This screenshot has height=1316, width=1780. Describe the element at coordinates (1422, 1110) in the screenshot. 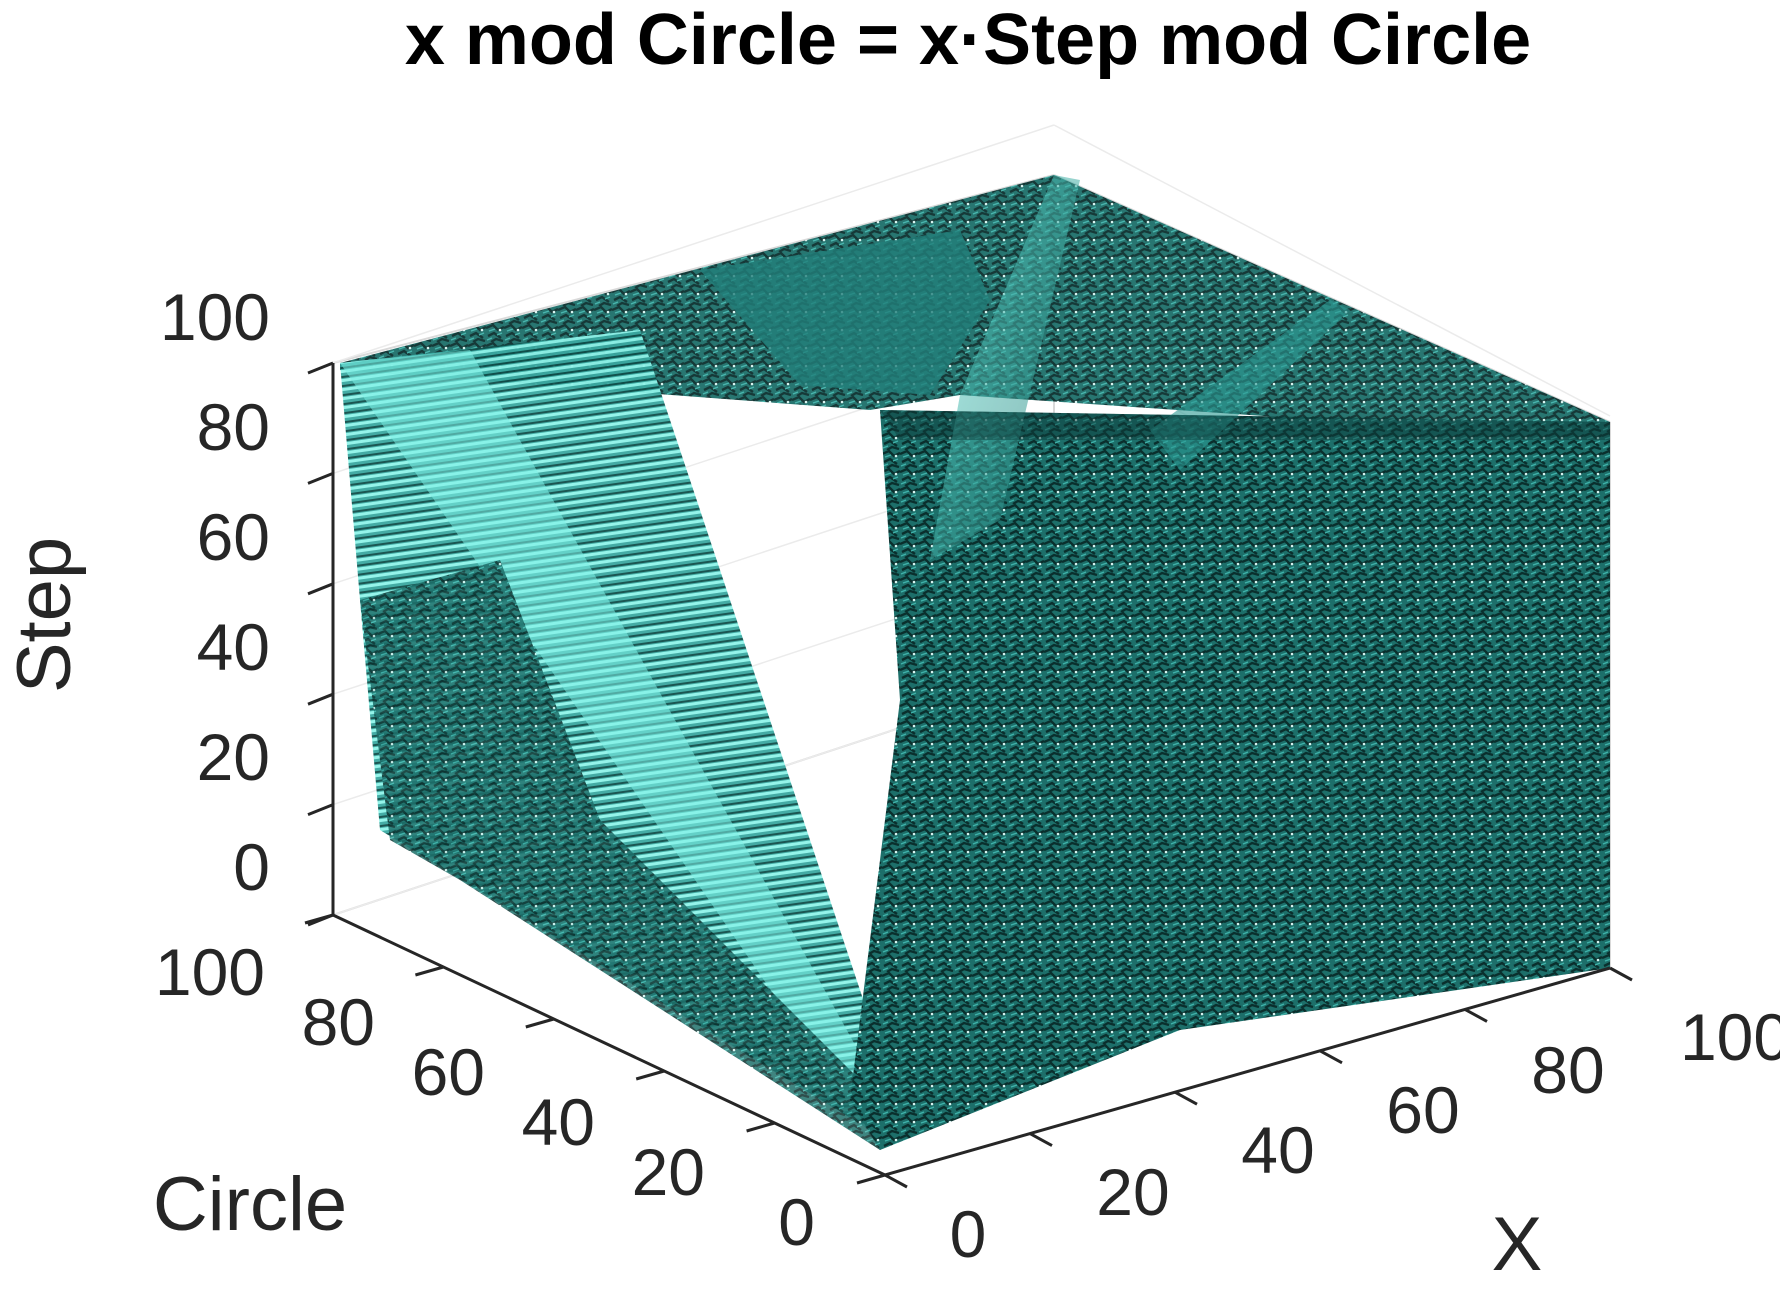

I see `x-tick-label: 60` at that location.